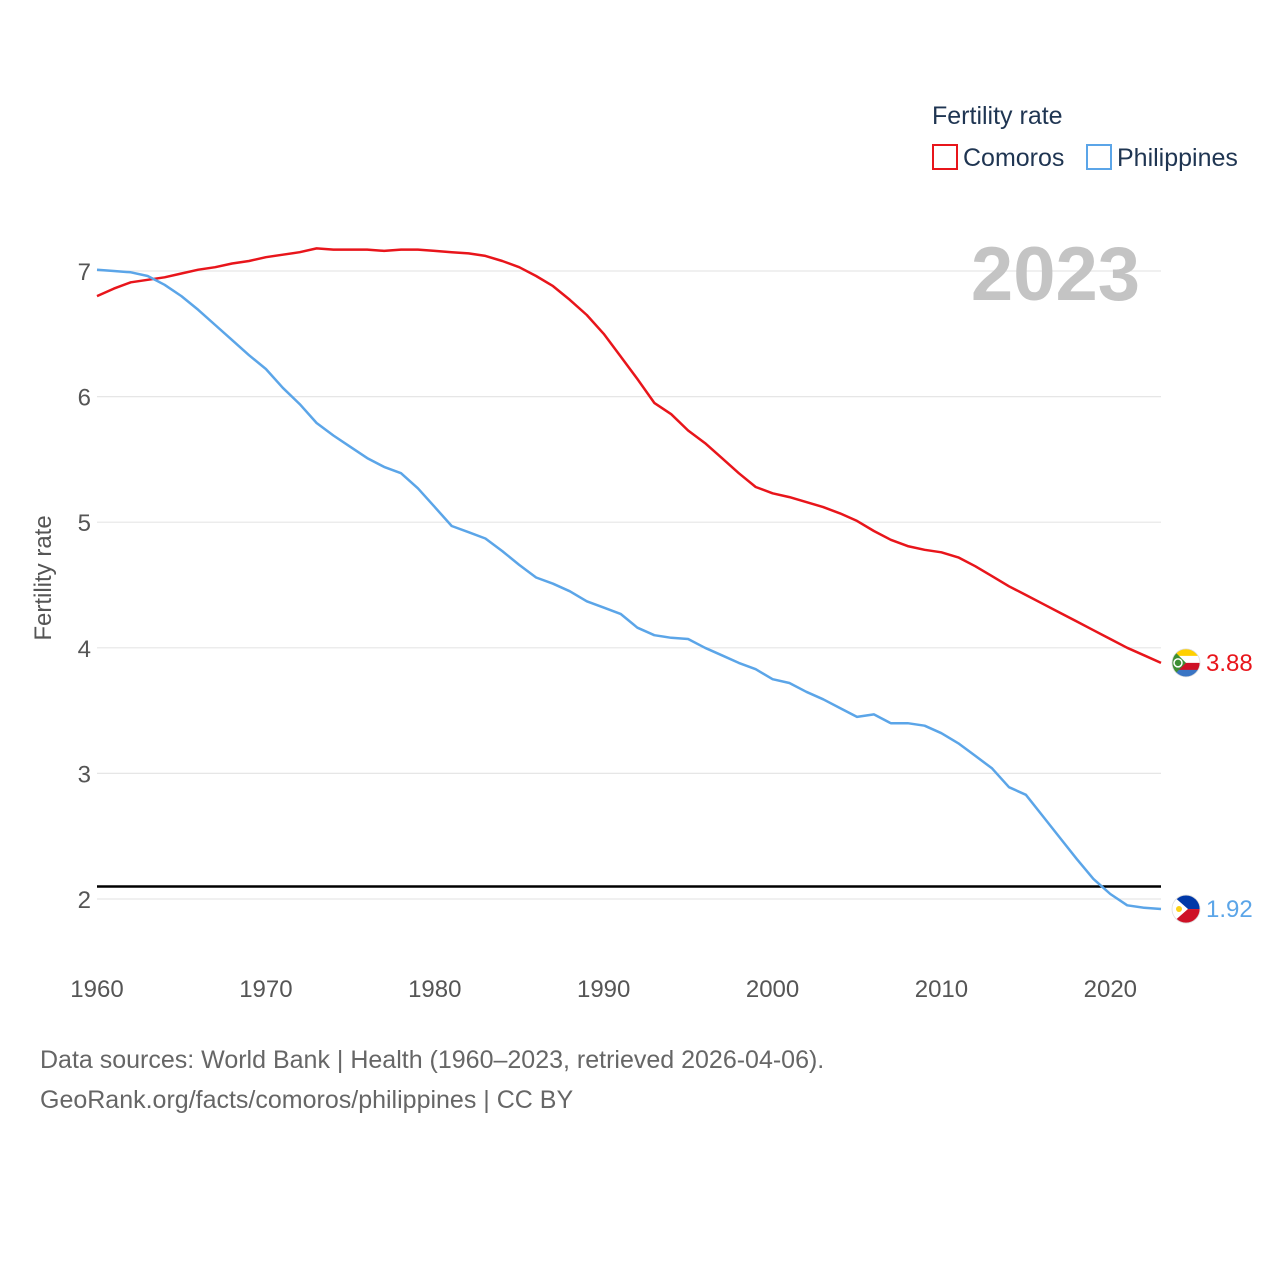 The image size is (1280, 1280). I want to click on end-value-label-comoros: 3.88, so click(1229, 663).